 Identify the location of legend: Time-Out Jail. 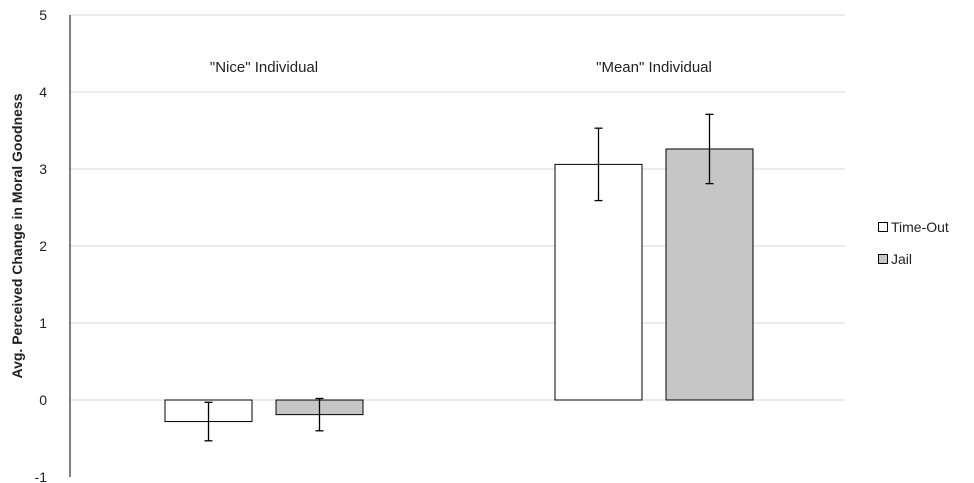
(913, 249).